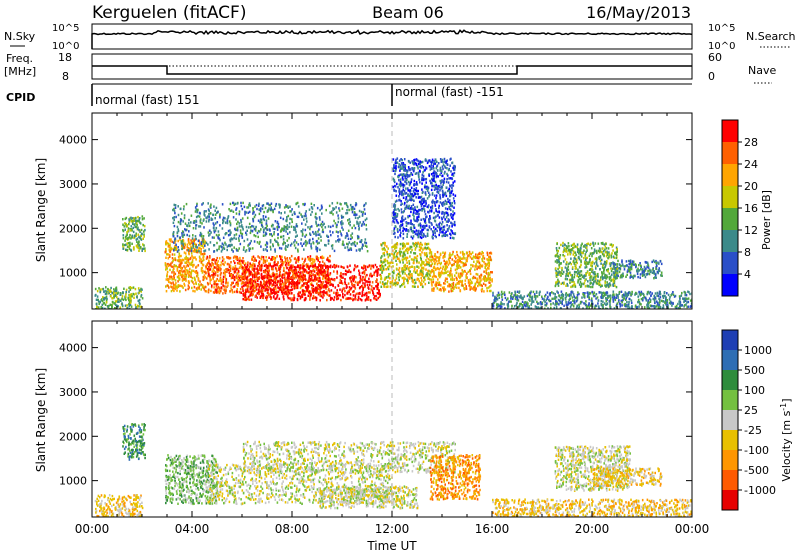  What do you see at coordinates (392, 39) in the screenshot?
I see `nsky-trace` at bounding box center [392, 39].